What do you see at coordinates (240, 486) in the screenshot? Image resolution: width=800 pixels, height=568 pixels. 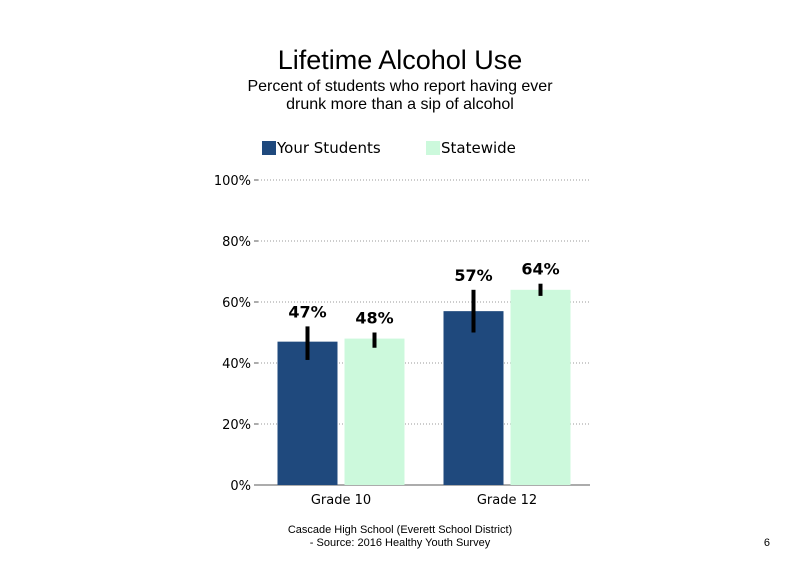 I see `y-tick-label: 0%` at bounding box center [240, 486].